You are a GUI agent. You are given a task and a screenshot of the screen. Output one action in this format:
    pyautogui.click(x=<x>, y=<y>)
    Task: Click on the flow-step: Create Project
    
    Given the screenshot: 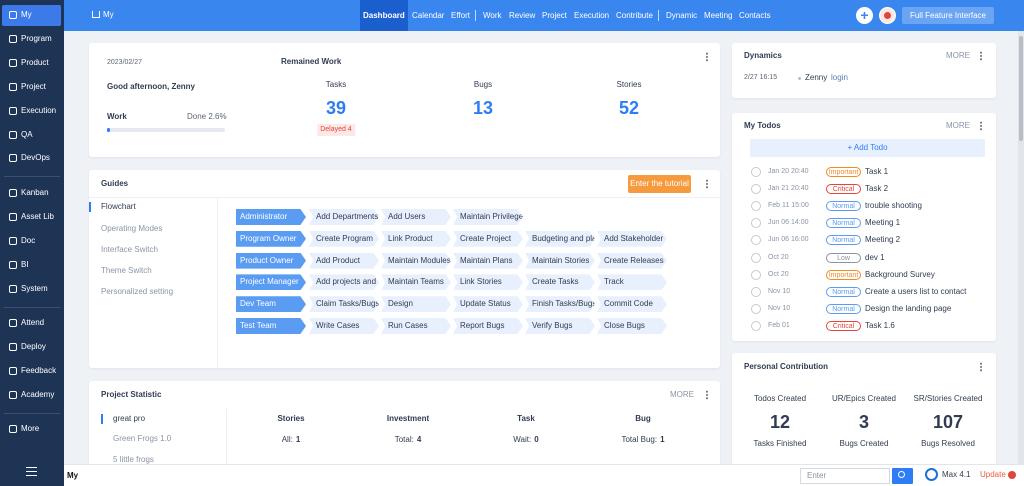 What is the action you would take?
    pyautogui.click(x=488, y=238)
    